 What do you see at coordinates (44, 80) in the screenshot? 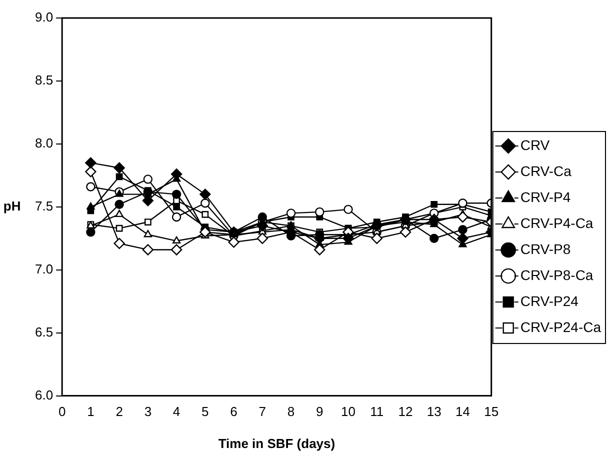
I see `y-tick-label: 8.5` at bounding box center [44, 80].